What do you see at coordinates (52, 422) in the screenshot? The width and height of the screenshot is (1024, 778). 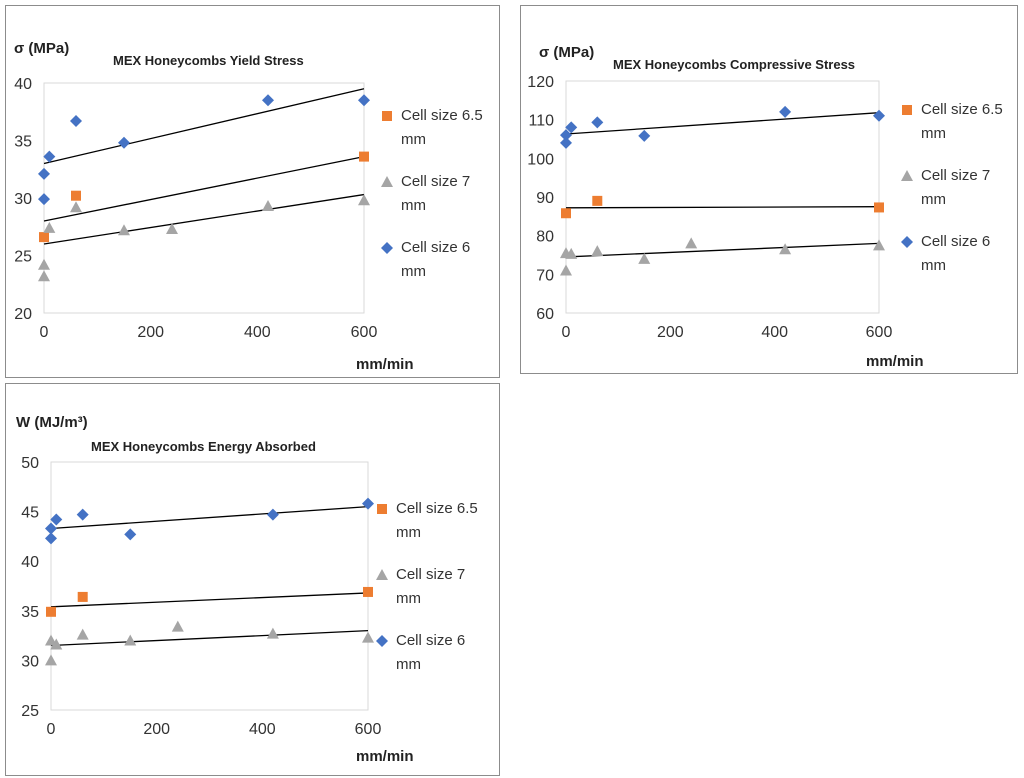 I see `y-axis-title: W (MJ/m³)` at bounding box center [52, 422].